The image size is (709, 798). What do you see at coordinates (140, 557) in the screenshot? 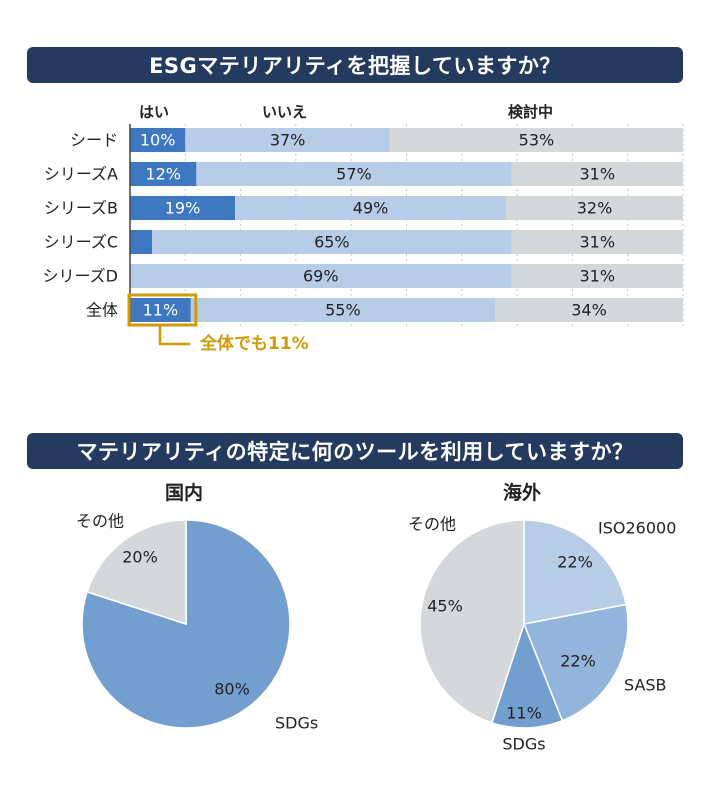
I see `slice-percent: 20%` at bounding box center [140, 557].